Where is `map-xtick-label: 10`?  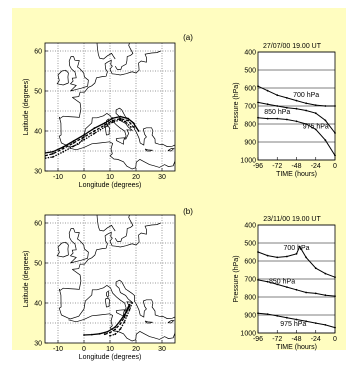 map-xtick-label: 10 is located at coordinates (110, 349).